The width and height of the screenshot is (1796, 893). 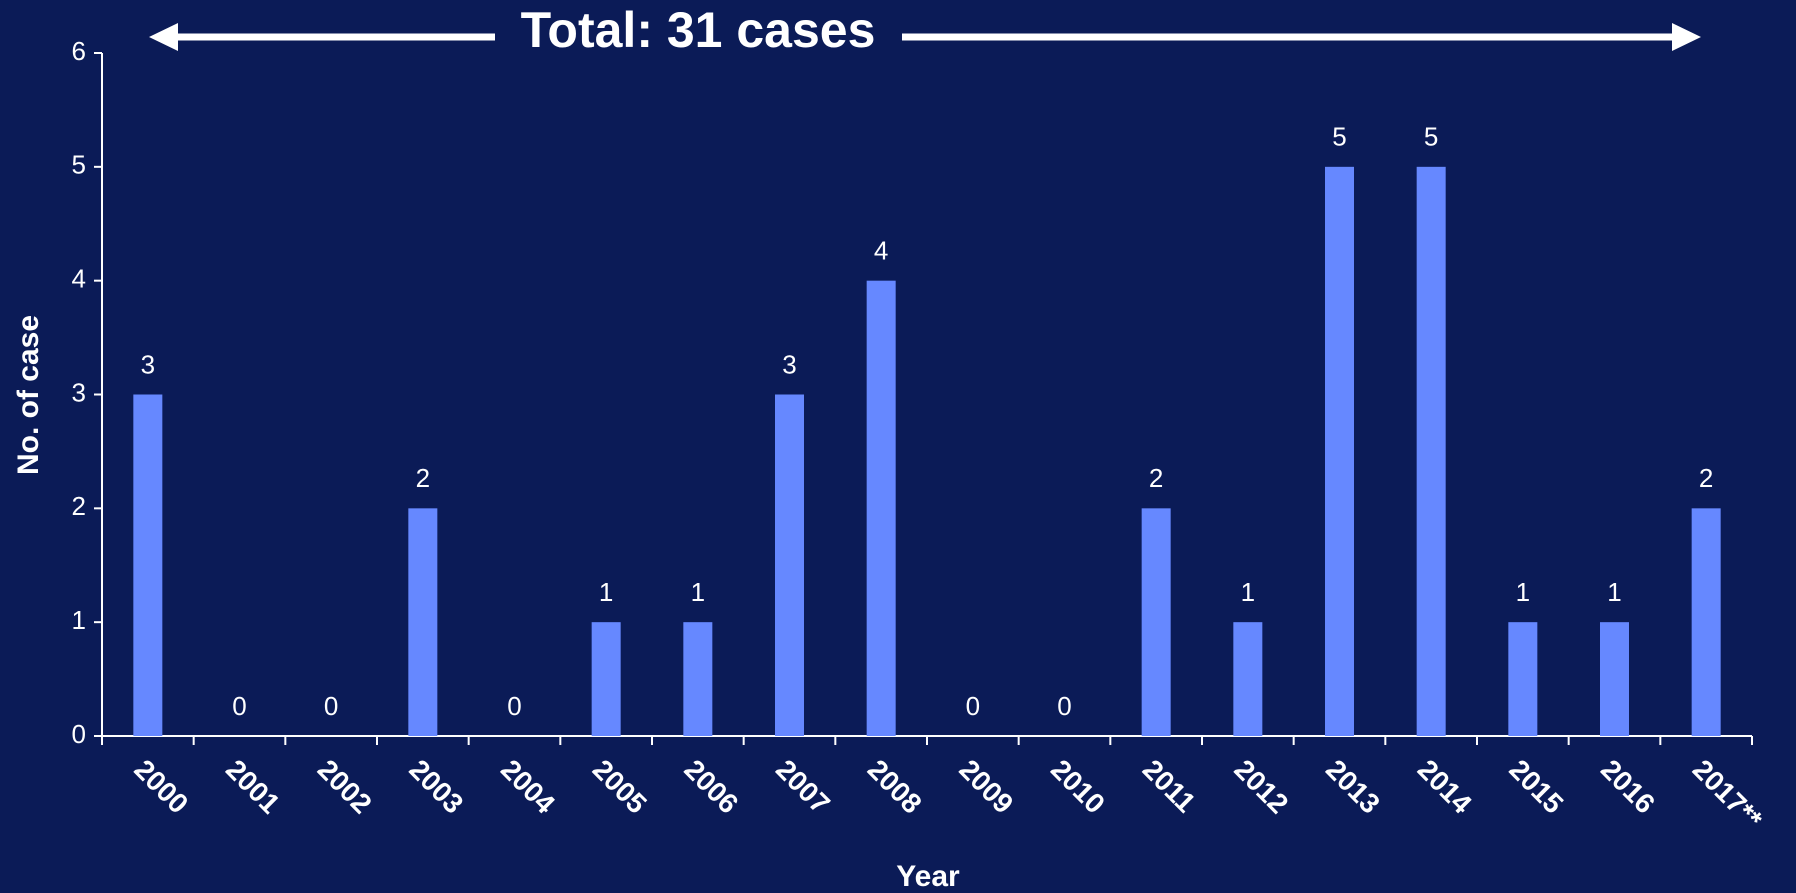 What do you see at coordinates (79, 279) in the screenshot?
I see `y-tick-label: 4` at bounding box center [79, 279].